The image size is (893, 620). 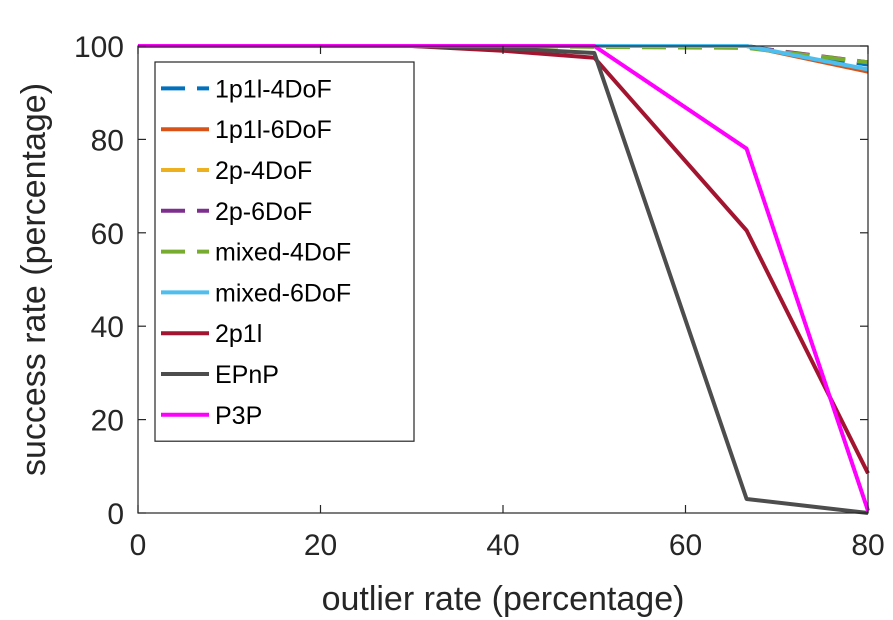 I want to click on legend-label-1p1l-4dof: 1p1l-4DoF, so click(x=273, y=89).